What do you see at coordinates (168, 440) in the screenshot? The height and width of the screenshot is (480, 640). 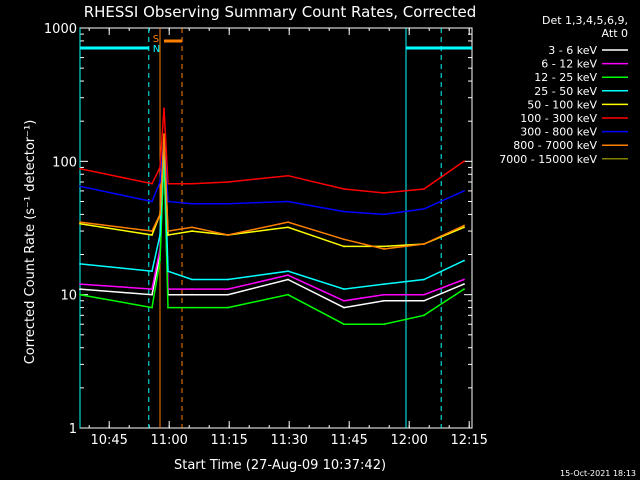 I see `x-tick-label: 11:00` at bounding box center [168, 440].